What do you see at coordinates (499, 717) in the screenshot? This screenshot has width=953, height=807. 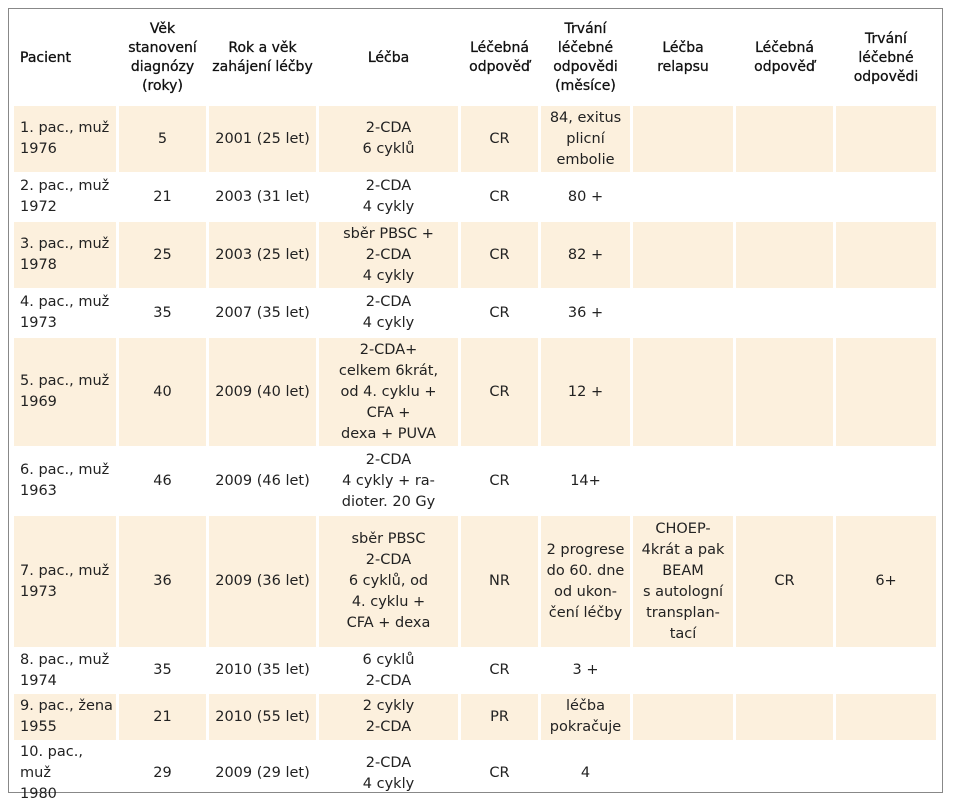 I see `table-cell: PR` at bounding box center [499, 717].